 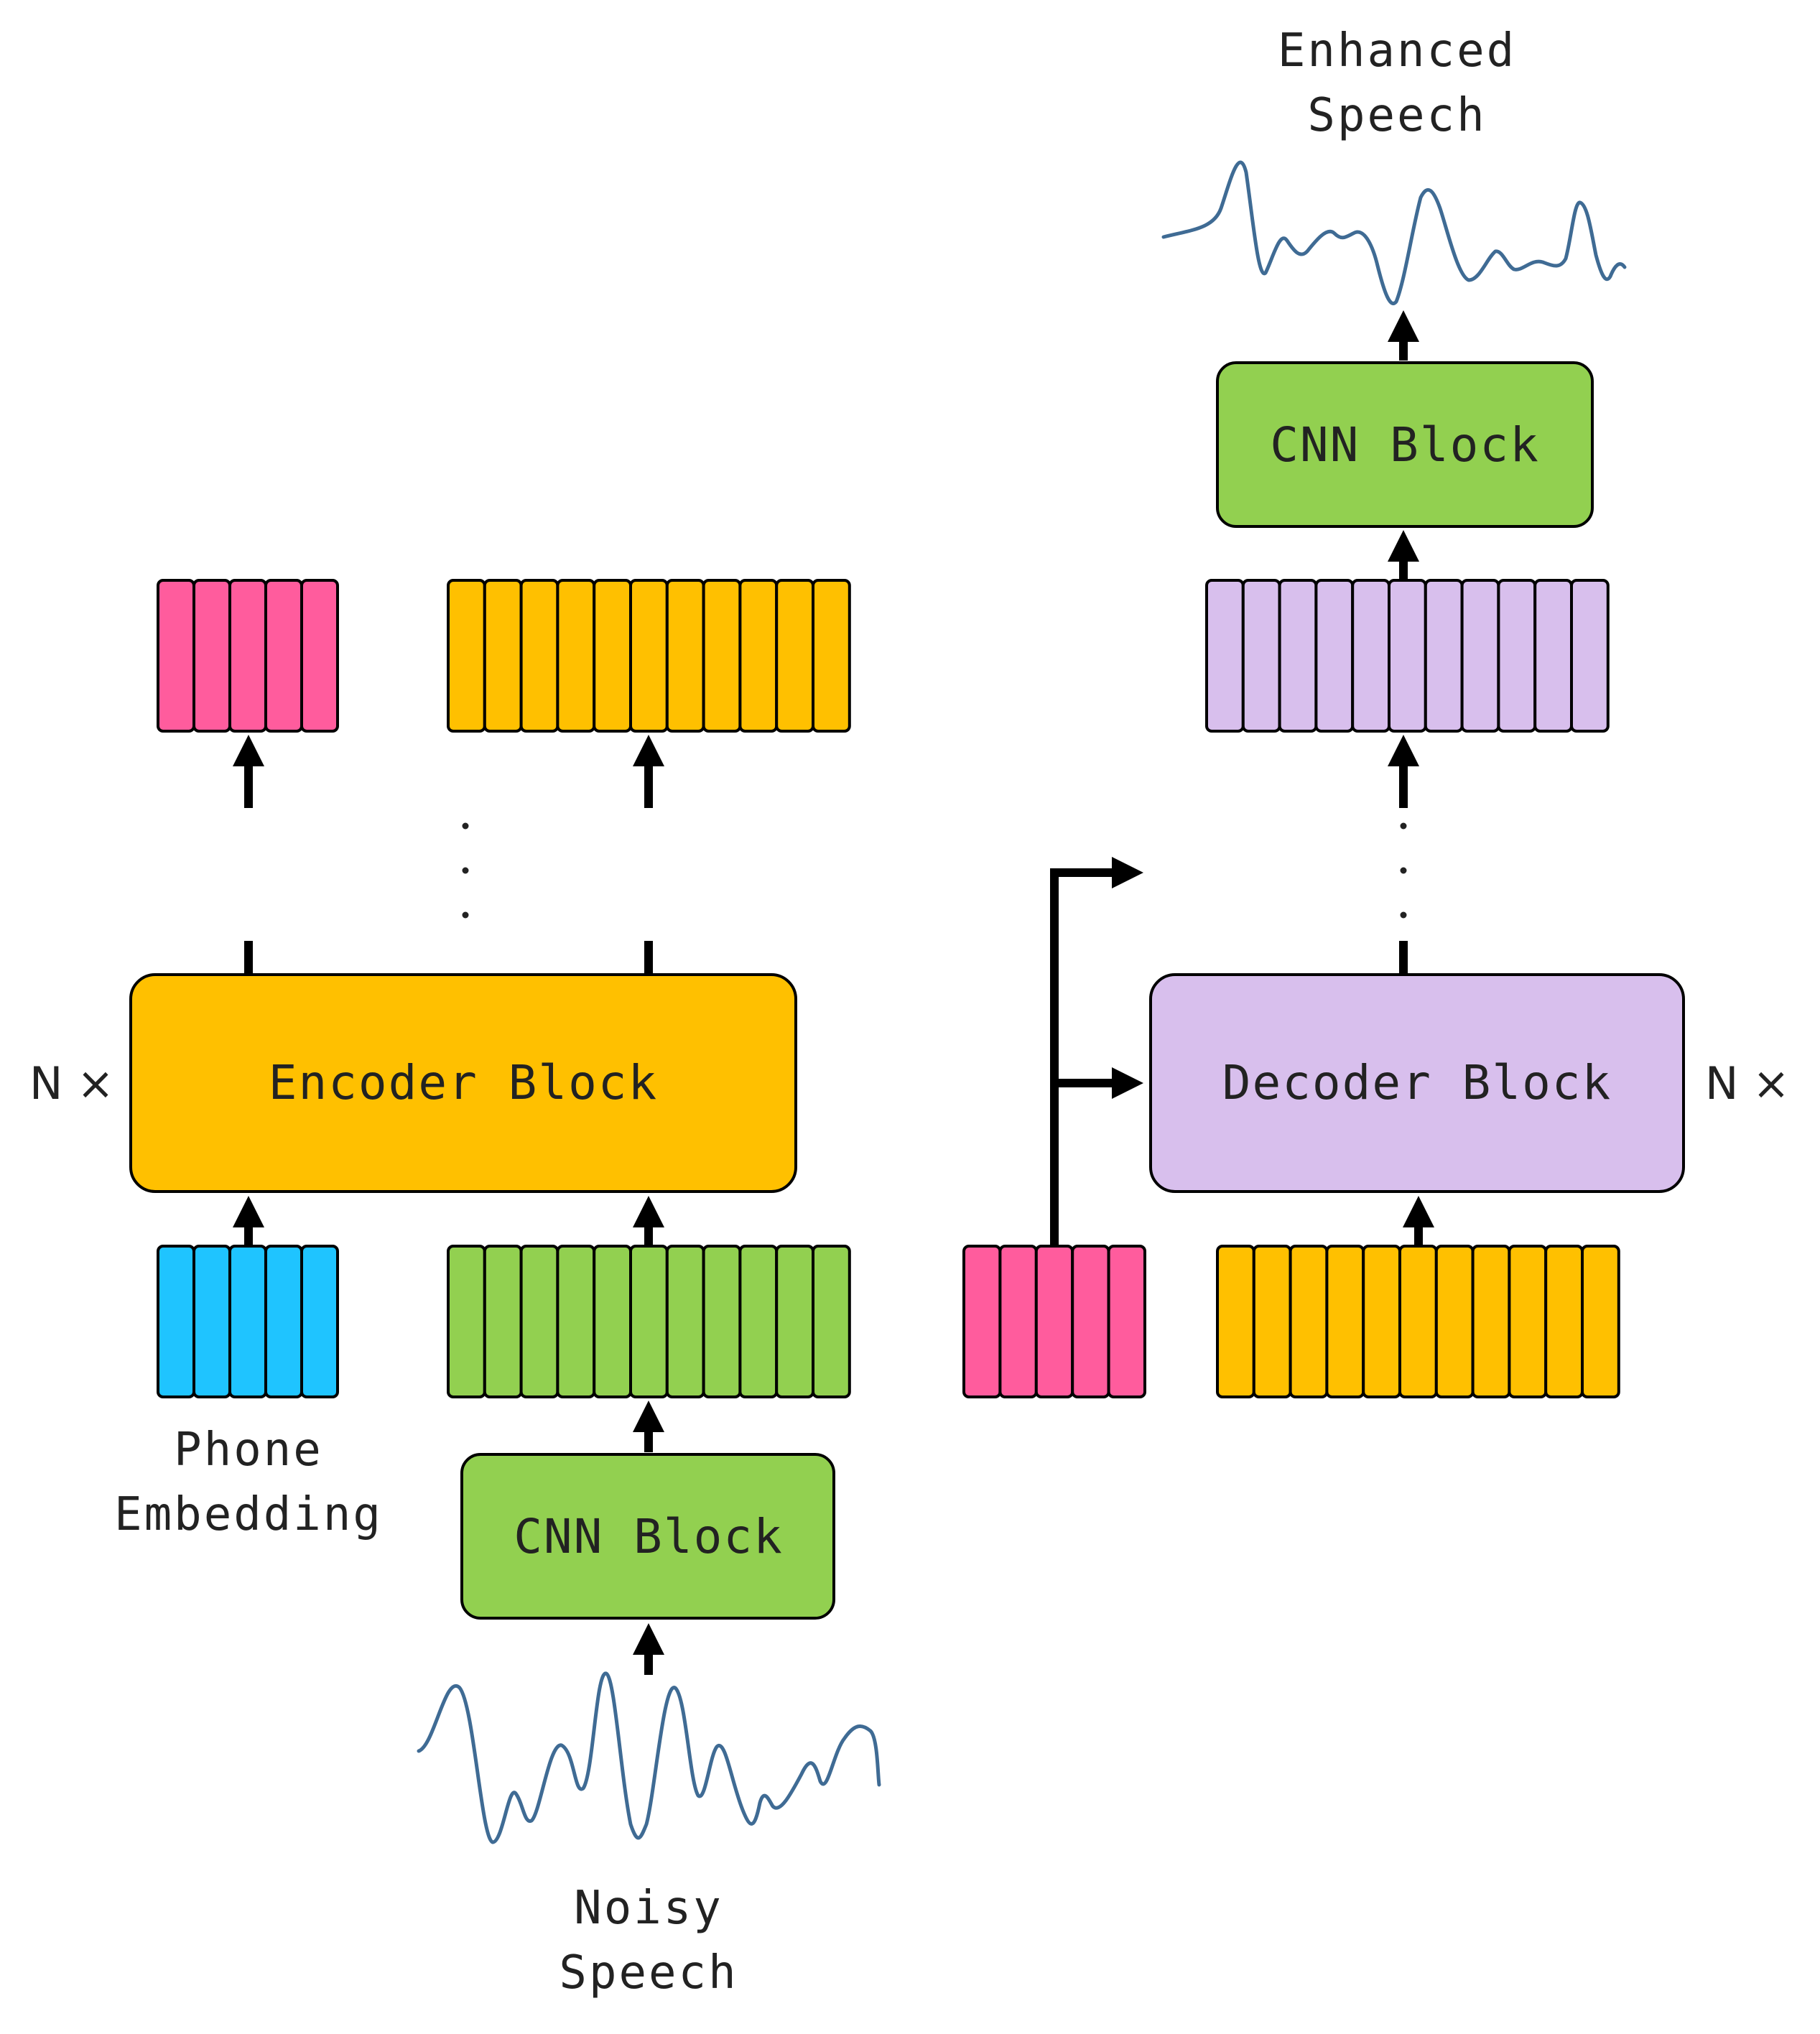 I want to click on phone-embedding-sequence, so click(x=248, y=1321).